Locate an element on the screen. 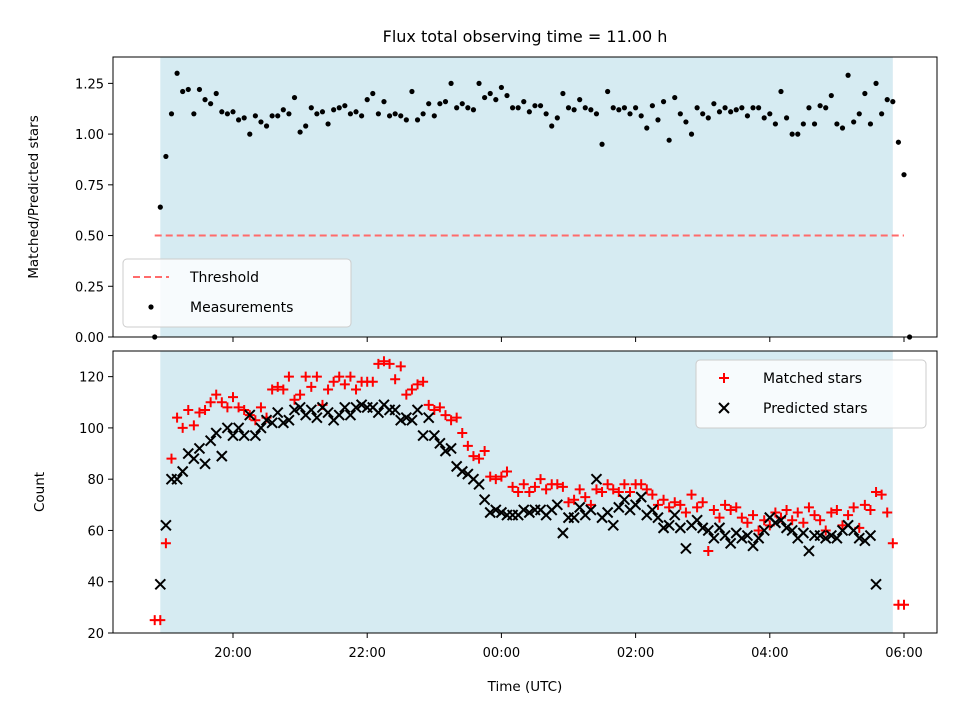  y-tick-label: 0.50 is located at coordinates (89, 237).